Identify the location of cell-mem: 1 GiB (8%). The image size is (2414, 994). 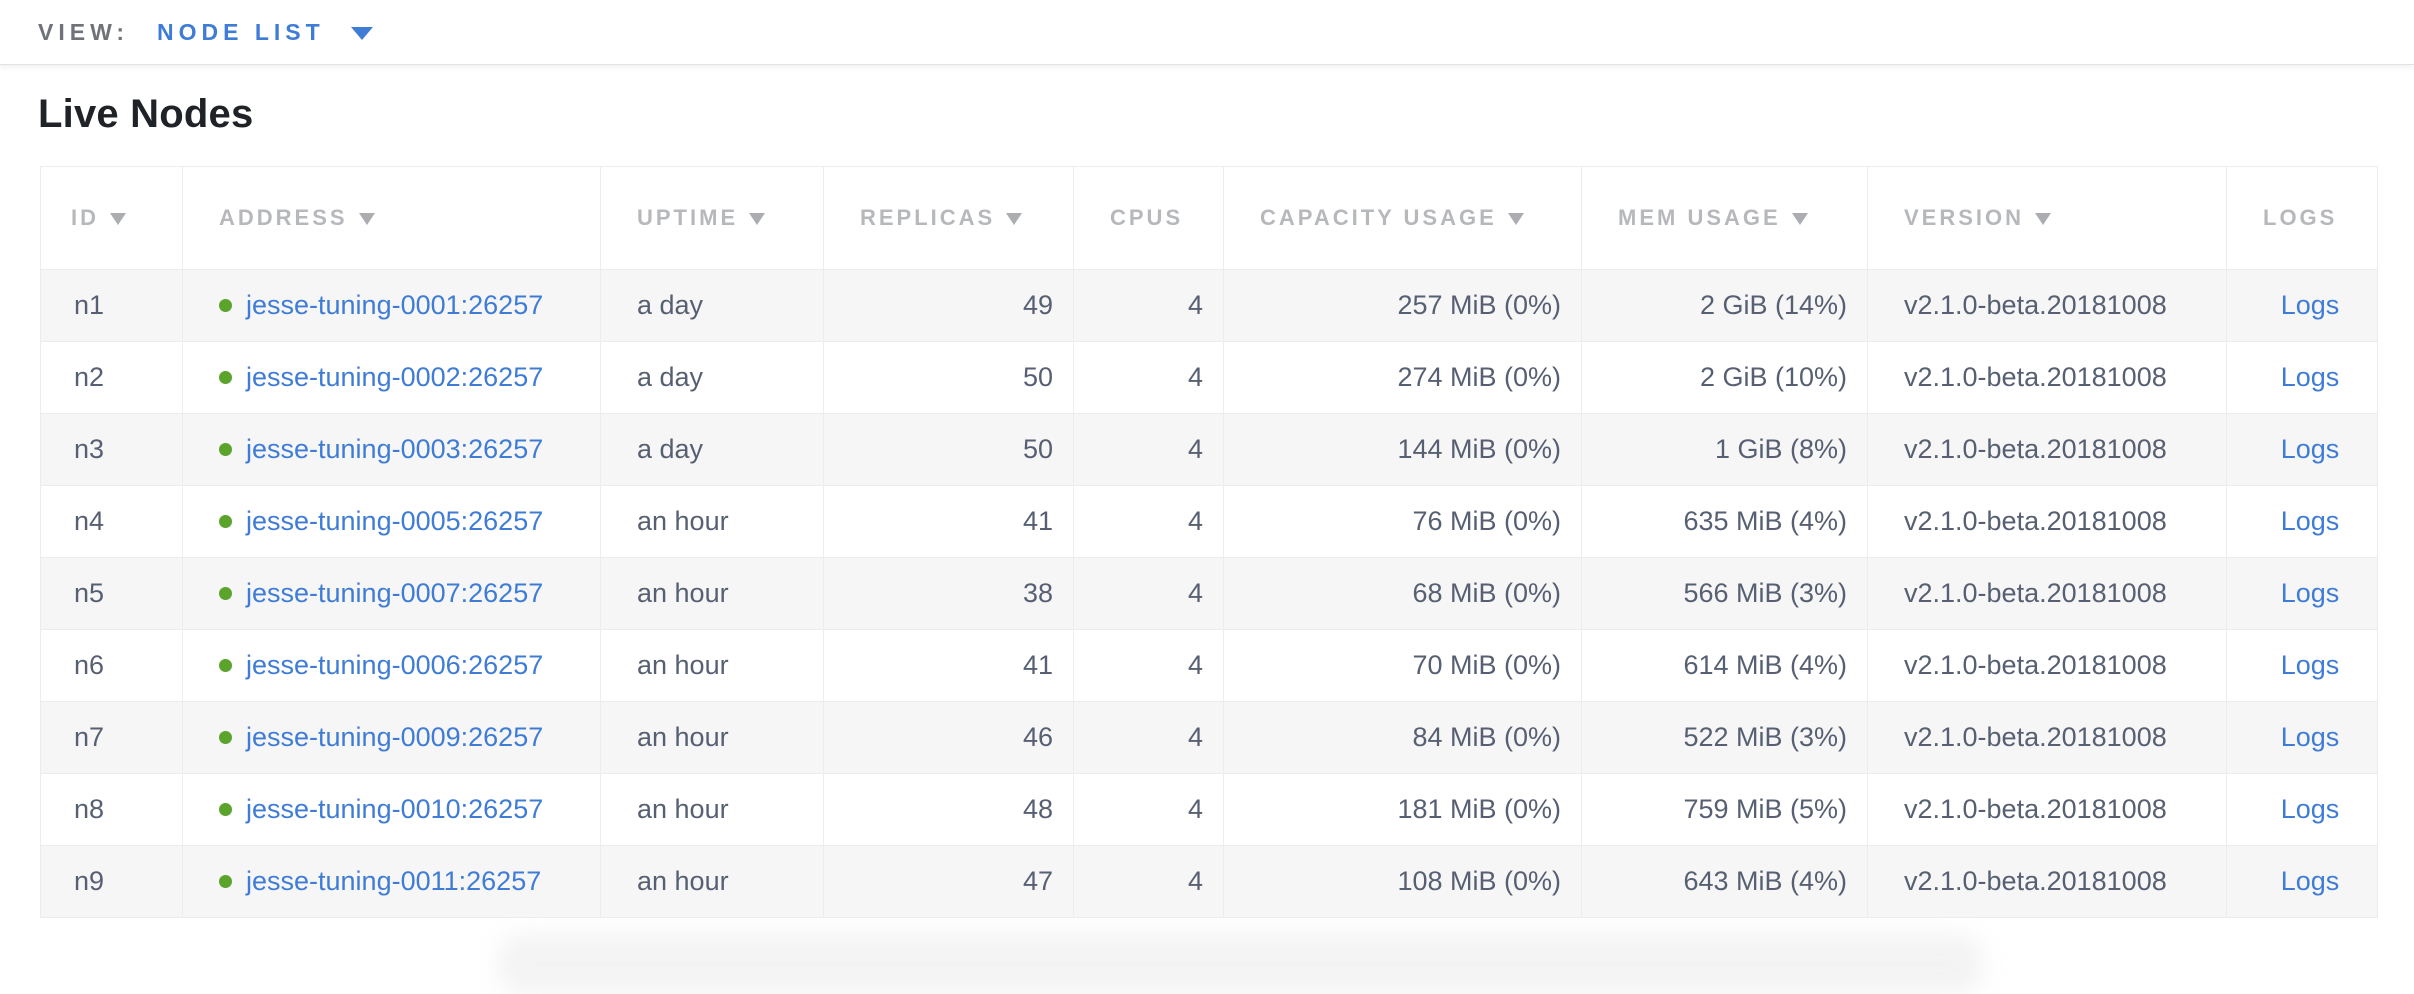
(1724, 449).